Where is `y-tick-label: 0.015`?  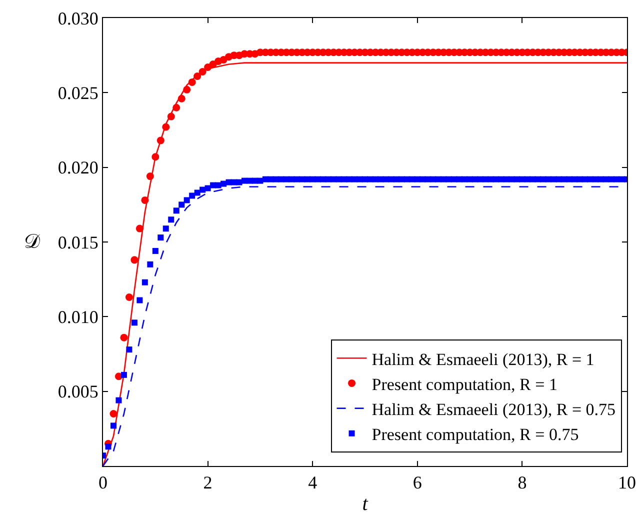
y-tick-label: 0.015 is located at coordinates (78, 242).